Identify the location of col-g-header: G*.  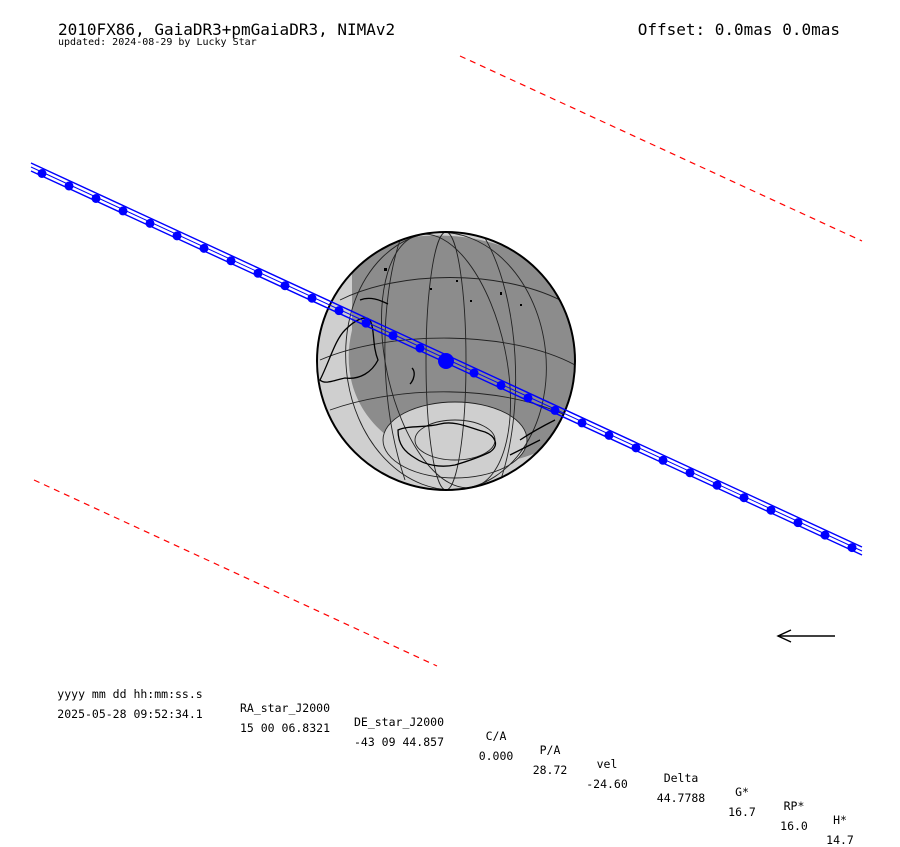
(742, 792).